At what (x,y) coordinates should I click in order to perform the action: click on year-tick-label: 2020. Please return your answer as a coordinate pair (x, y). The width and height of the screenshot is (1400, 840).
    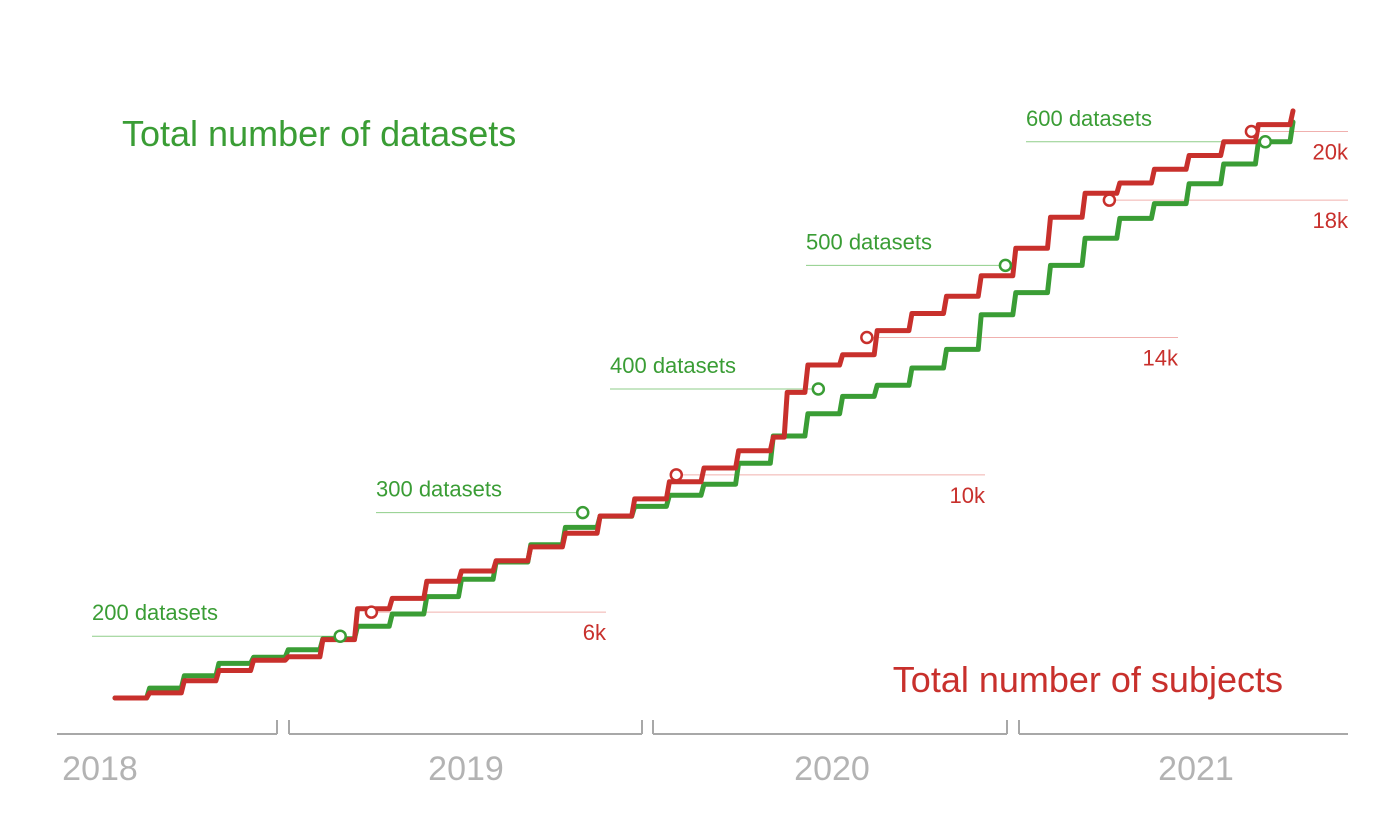
    Looking at the image, I should click on (832, 769).